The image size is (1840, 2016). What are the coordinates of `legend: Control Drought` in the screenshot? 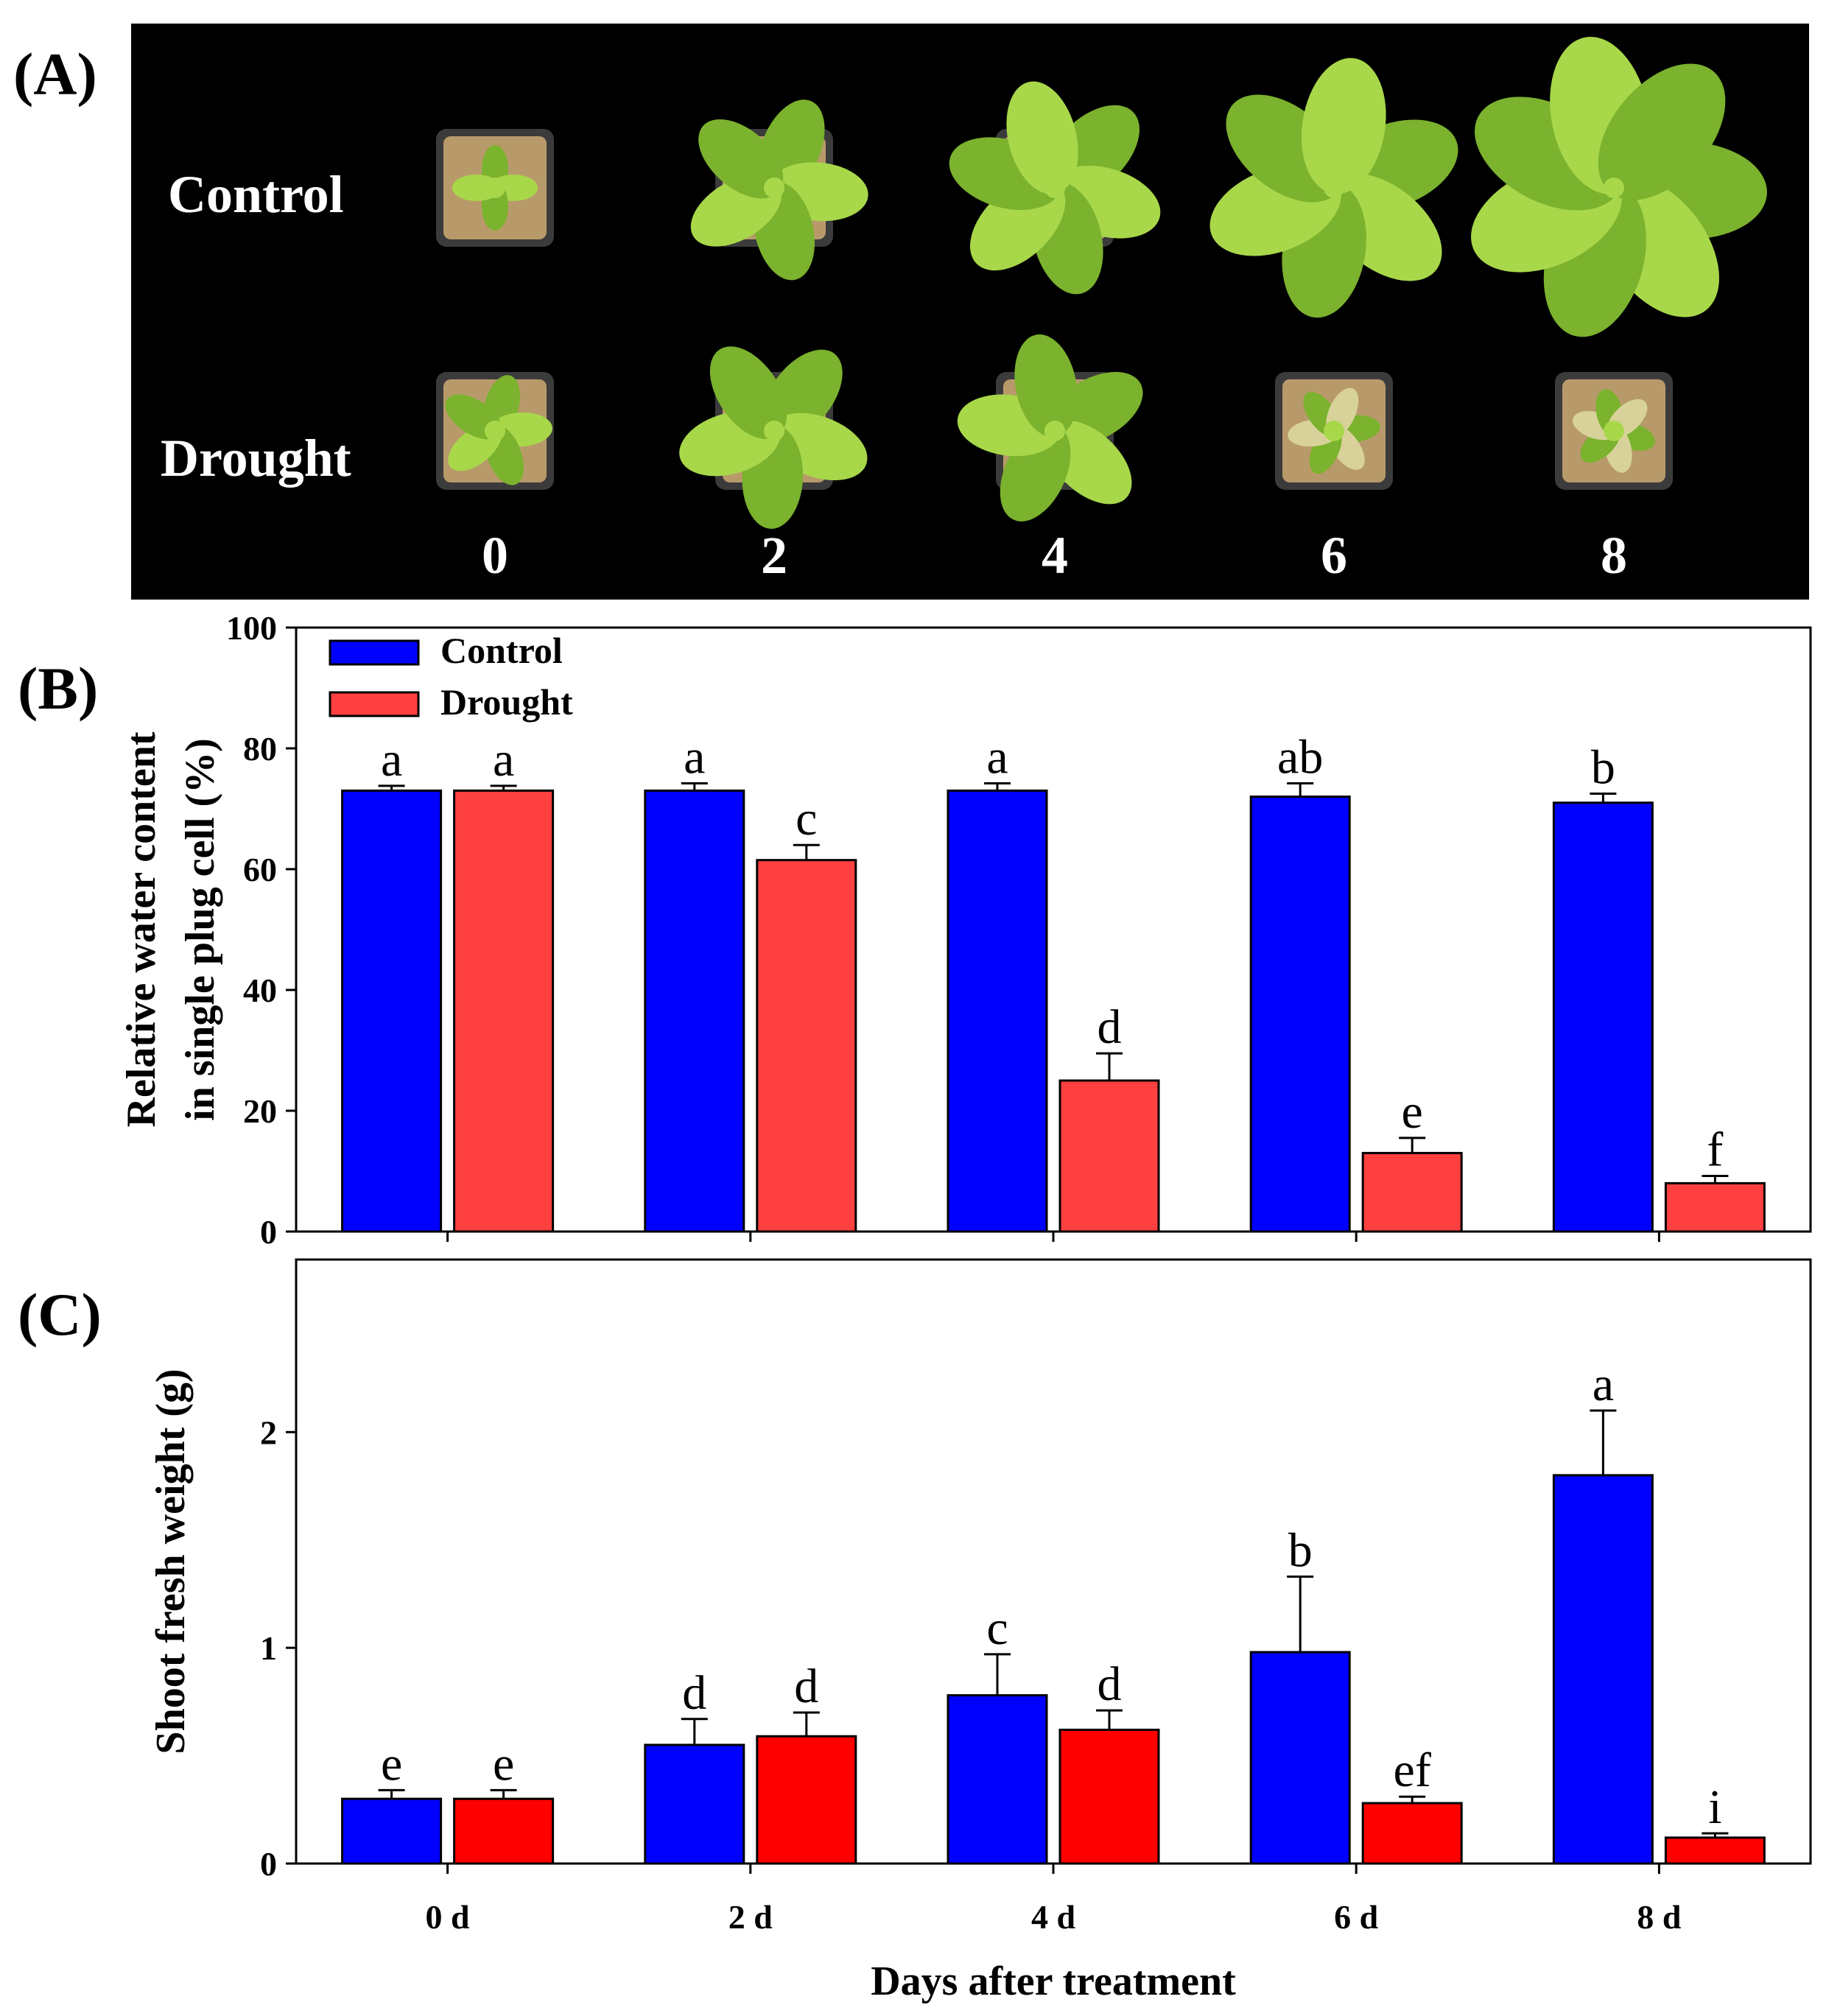 It's located at (451, 676).